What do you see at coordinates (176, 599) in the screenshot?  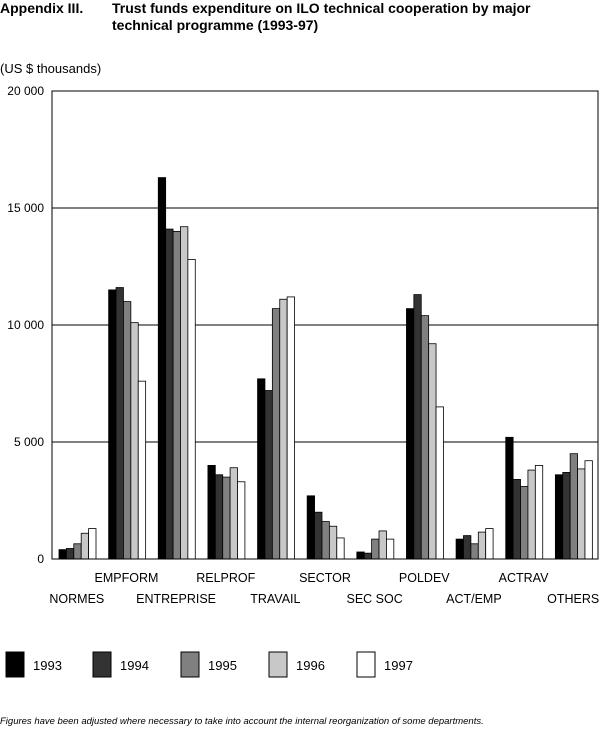 I see `x-category-label: ENTREPRISE` at bounding box center [176, 599].